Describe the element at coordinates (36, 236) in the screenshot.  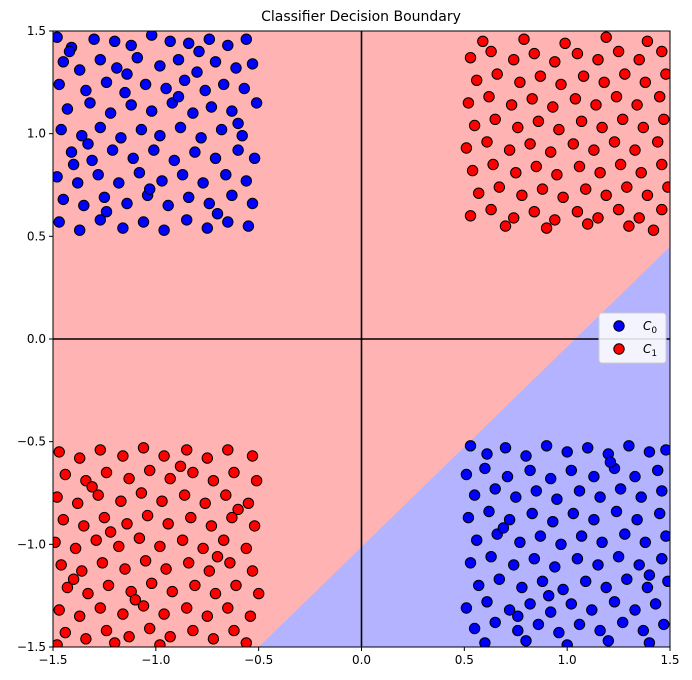
I see `y-tick-label: 0.5` at that location.